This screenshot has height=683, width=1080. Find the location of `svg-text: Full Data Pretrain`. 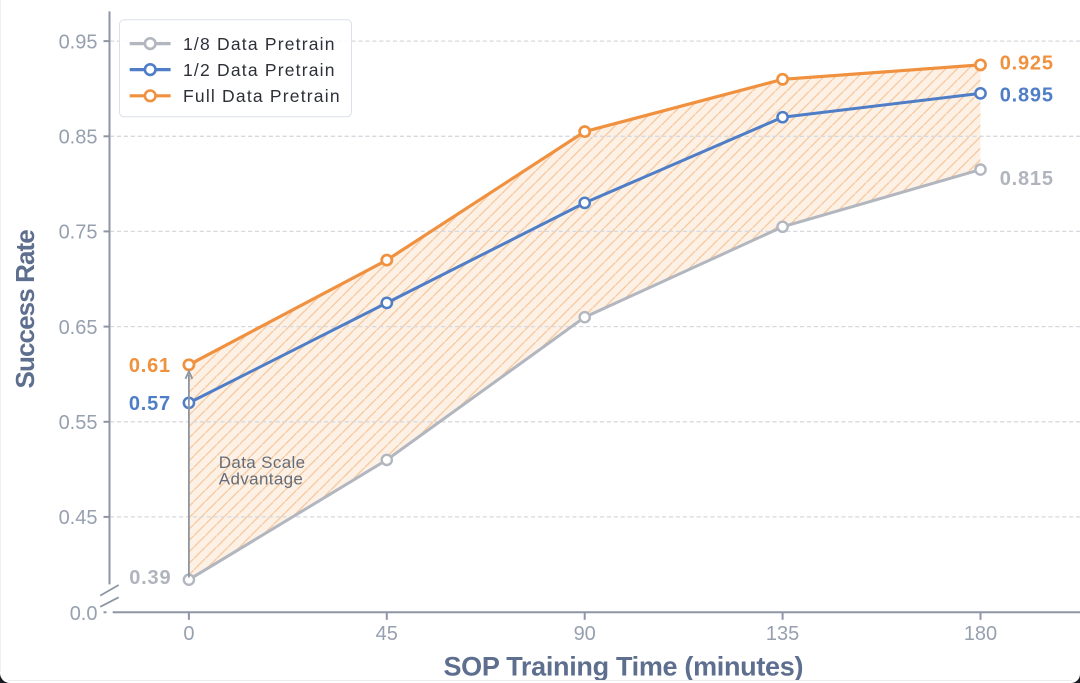

svg-text: Full Data Pretrain is located at coordinates (262, 96).